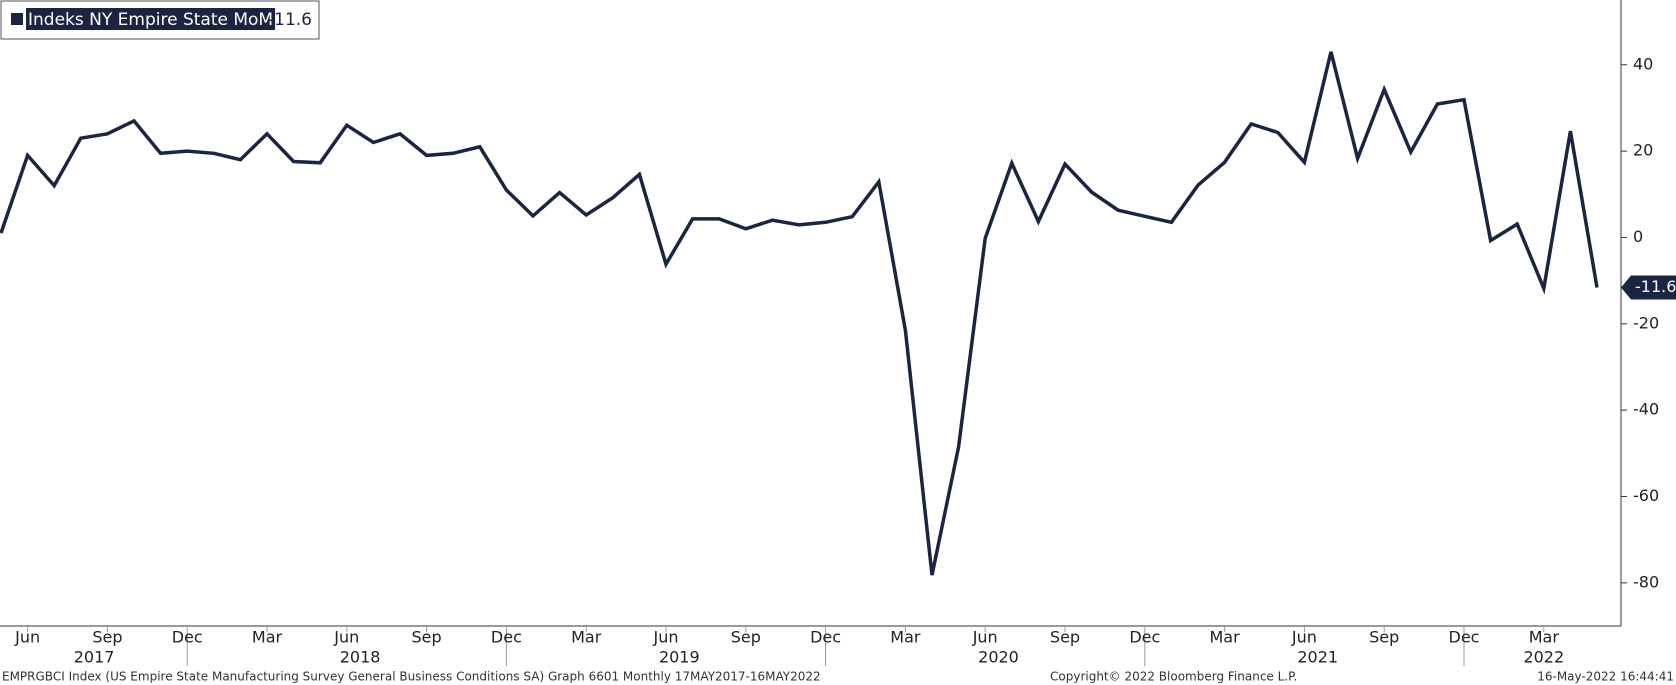 The height and width of the screenshot is (685, 1676). I want to click on last-value-tag, so click(1648, 287).